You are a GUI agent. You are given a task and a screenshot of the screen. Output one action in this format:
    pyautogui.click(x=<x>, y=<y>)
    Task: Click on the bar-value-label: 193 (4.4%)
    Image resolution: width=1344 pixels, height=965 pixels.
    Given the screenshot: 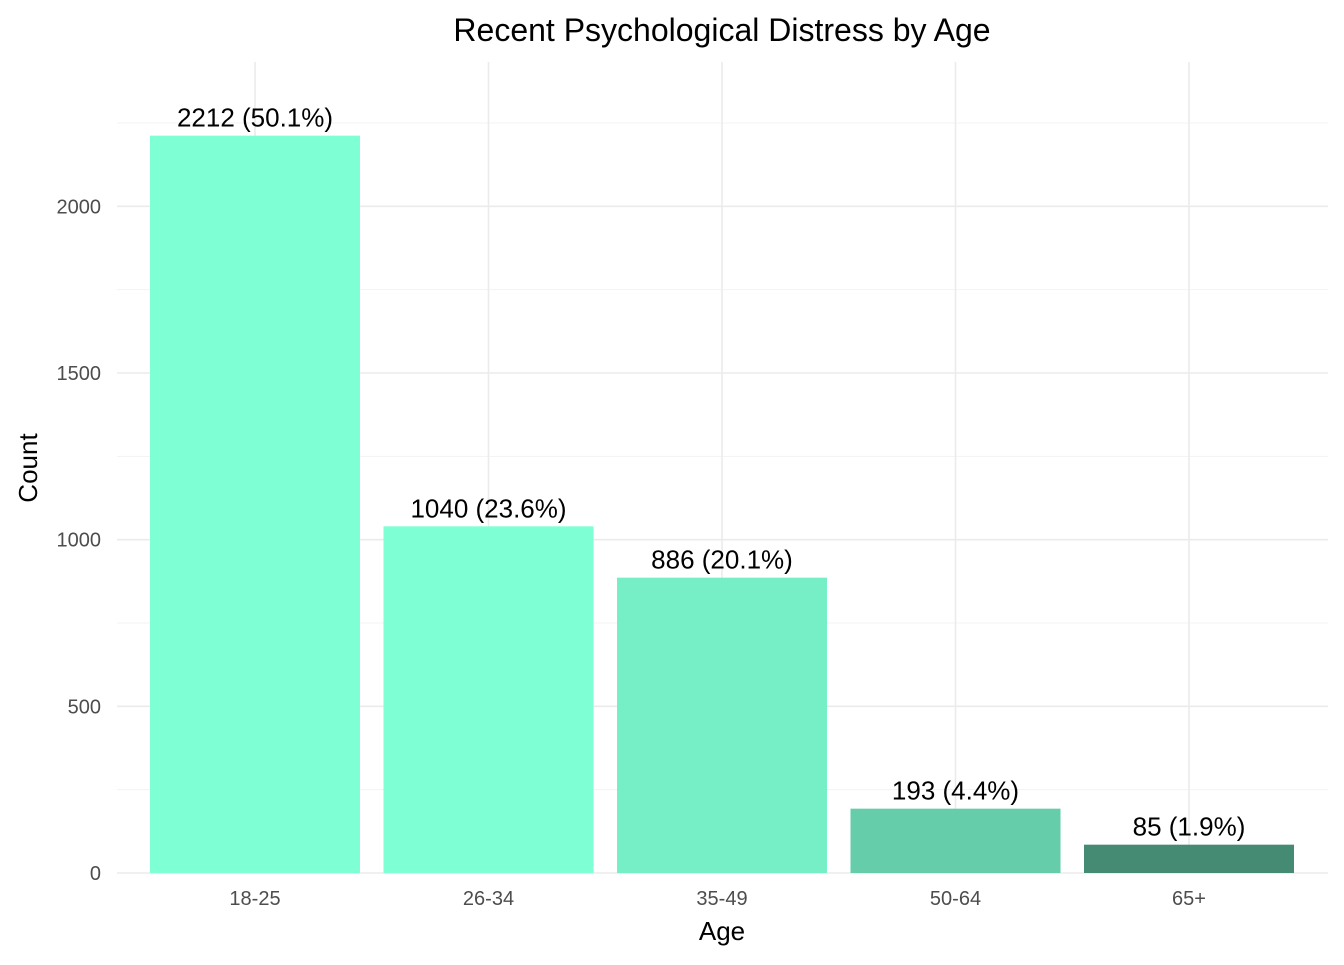 What is the action you would take?
    pyautogui.click(x=955, y=791)
    